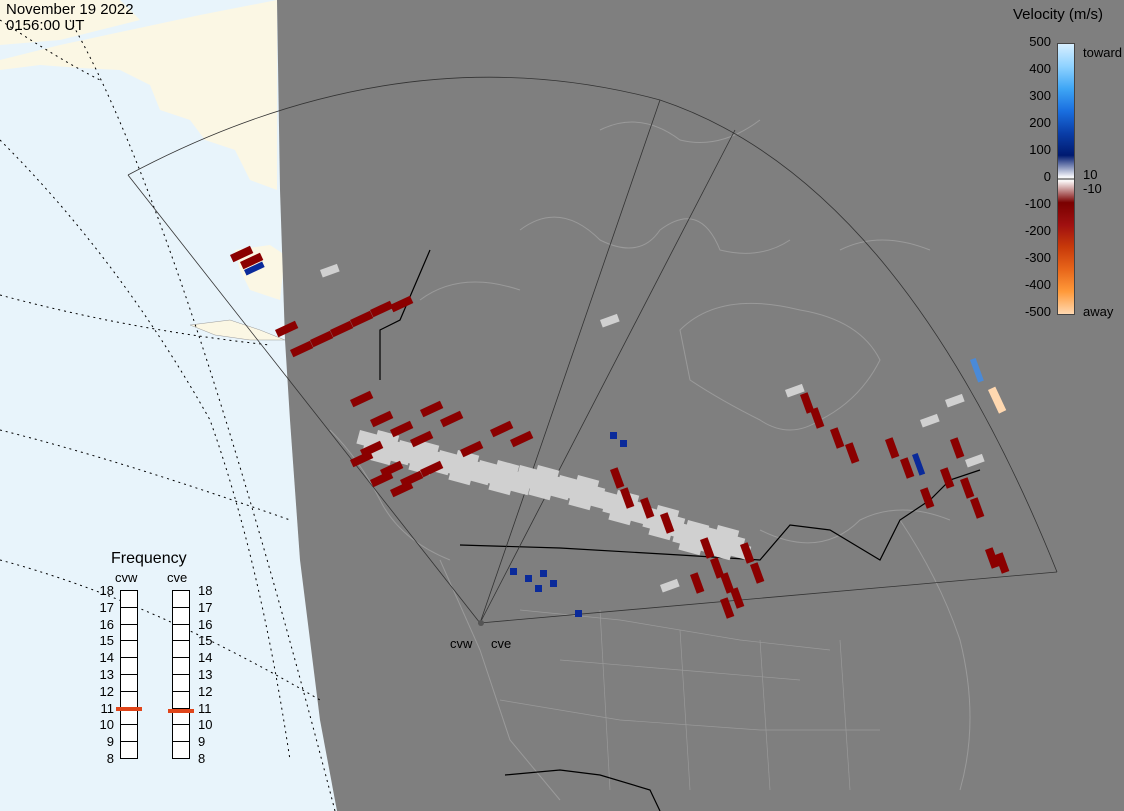 This screenshot has height=811, width=1124. I want to click on radar-label-cvw: cvw, so click(461, 643).